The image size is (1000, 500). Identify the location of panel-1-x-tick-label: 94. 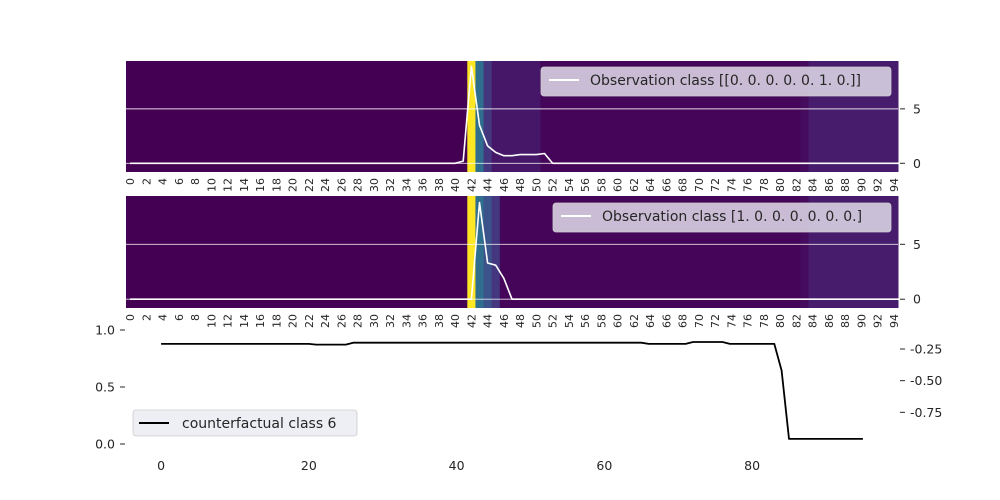
(894, 185).